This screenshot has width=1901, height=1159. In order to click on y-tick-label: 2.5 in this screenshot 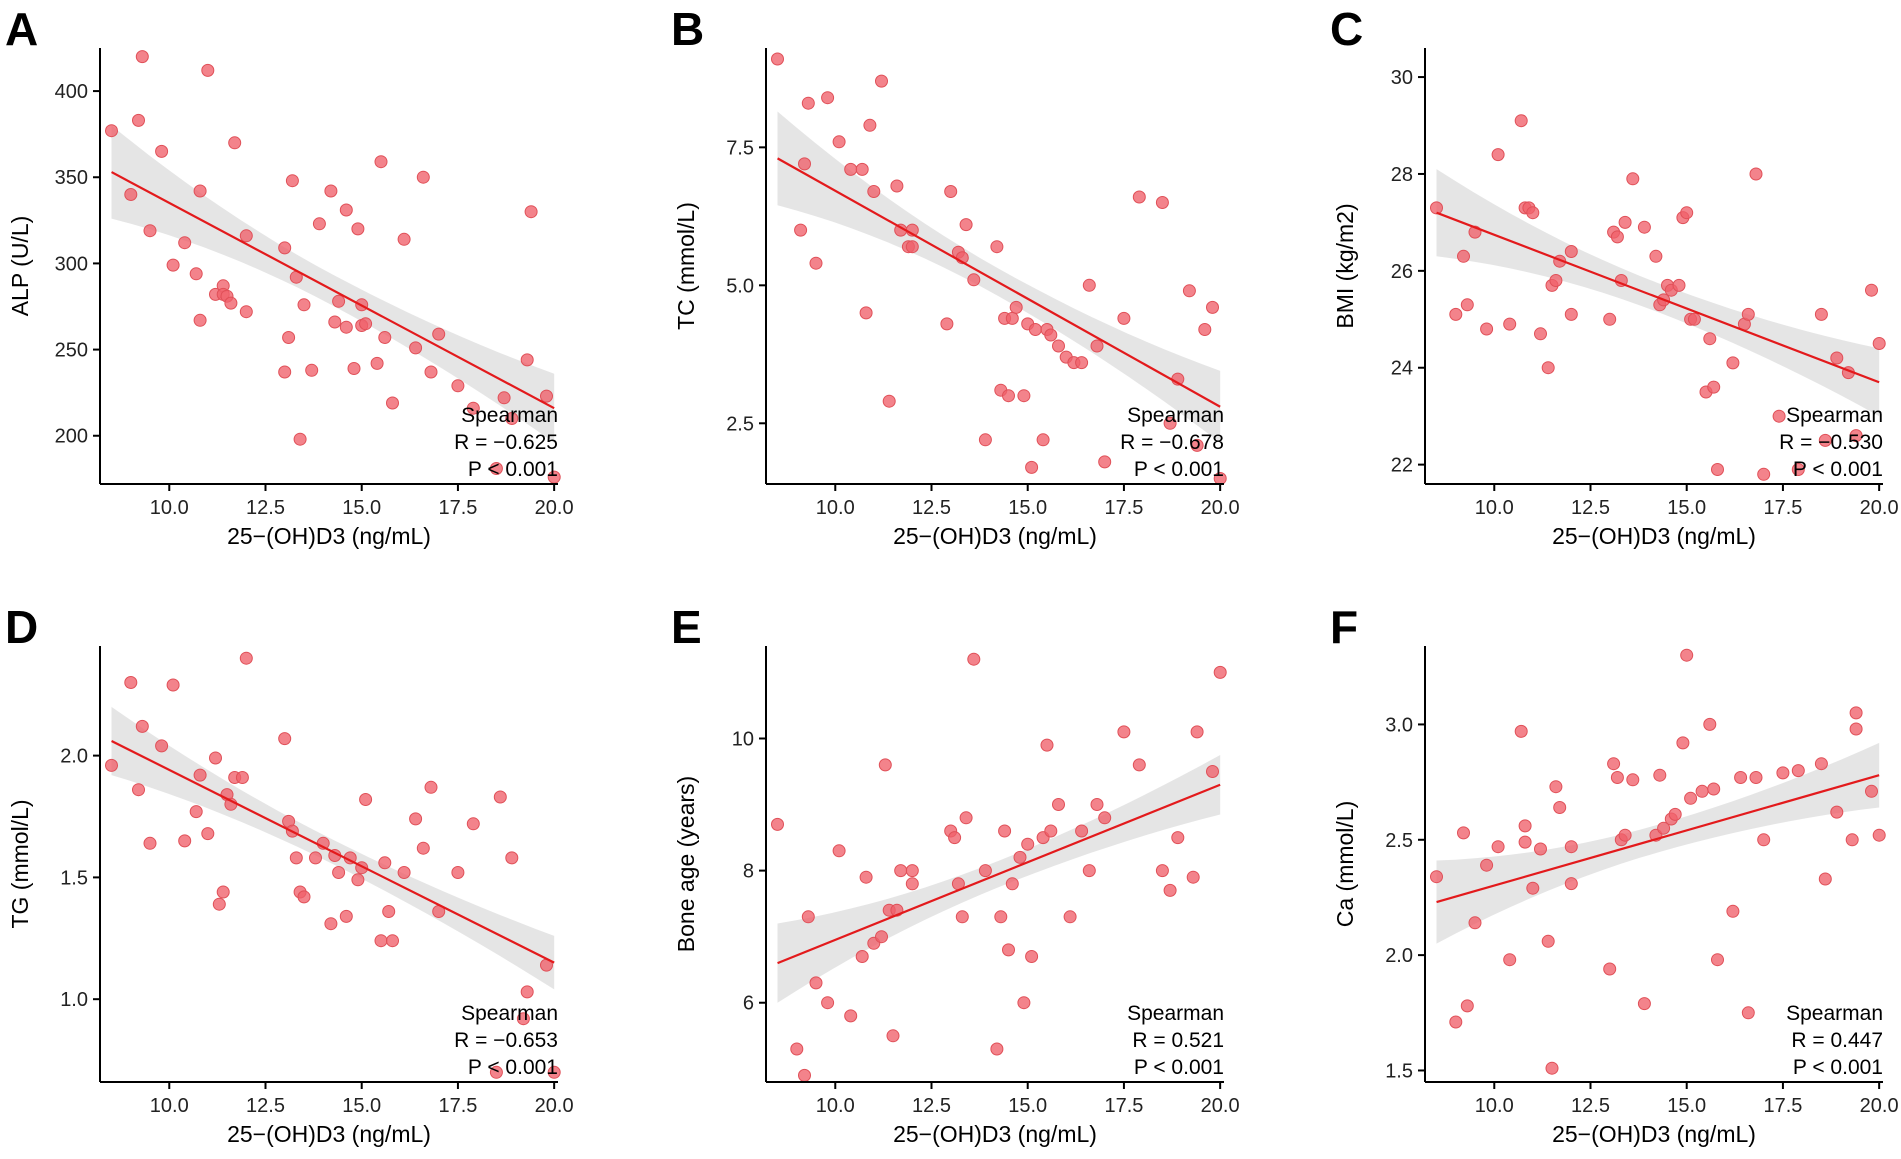, I will do `click(1399, 841)`.